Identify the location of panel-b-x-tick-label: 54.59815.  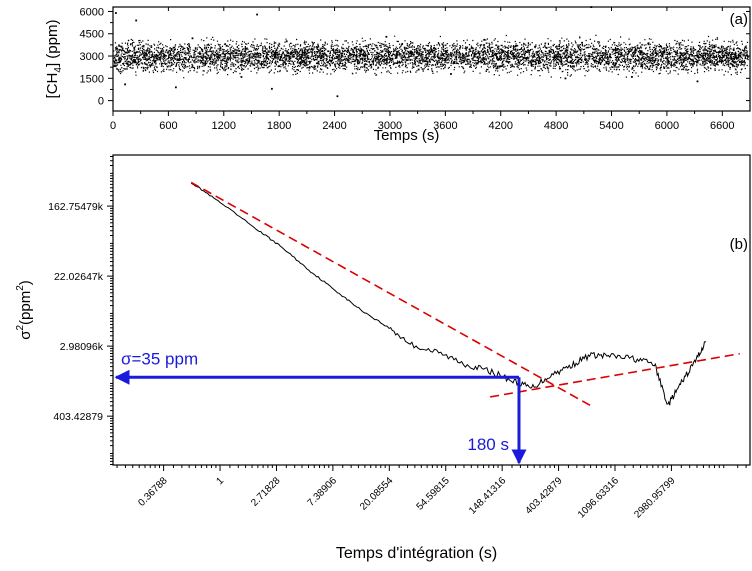
(434, 494).